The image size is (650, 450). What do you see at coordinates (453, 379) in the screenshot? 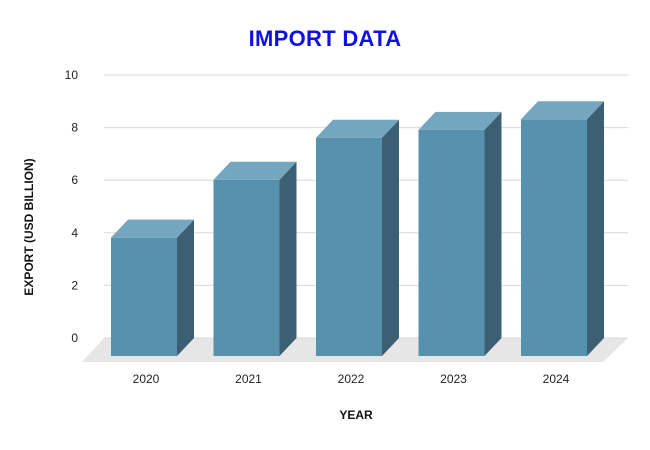
I see `x-tick-label: 2023` at bounding box center [453, 379].